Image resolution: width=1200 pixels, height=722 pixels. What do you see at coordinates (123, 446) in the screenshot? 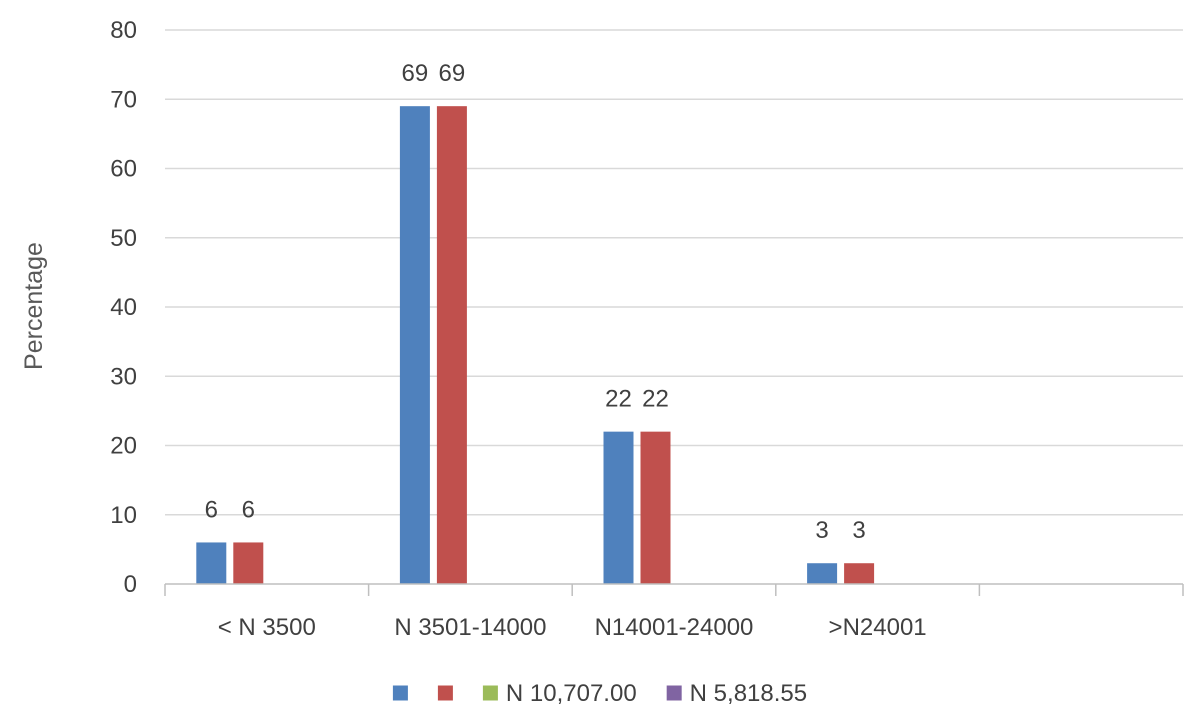
I see `y-tick-label: 20` at bounding box center [123, 446].